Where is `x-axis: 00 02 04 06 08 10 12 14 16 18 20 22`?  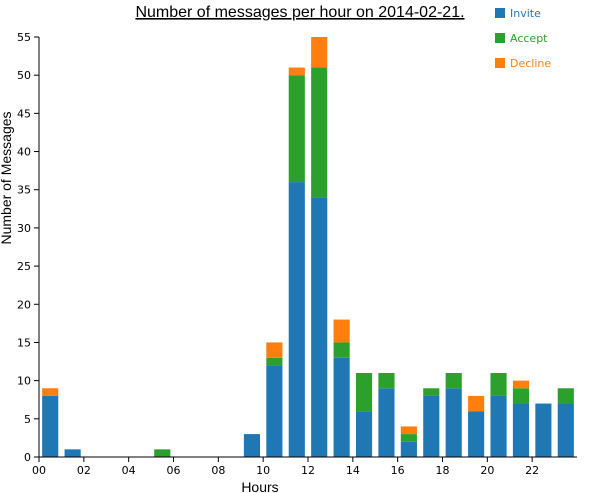 x-axis: 00 02 04 06 08 10 12 14 16 18 20 22 is located at coordinates (304, 466).